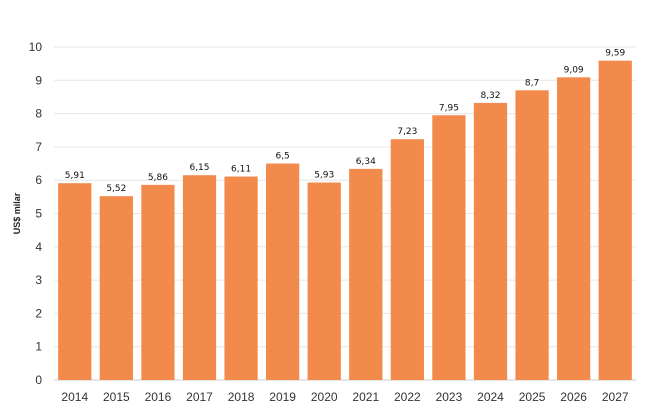 The image size is (664, 416). I want to click on y-tick-label: 8, so click(38, 114).